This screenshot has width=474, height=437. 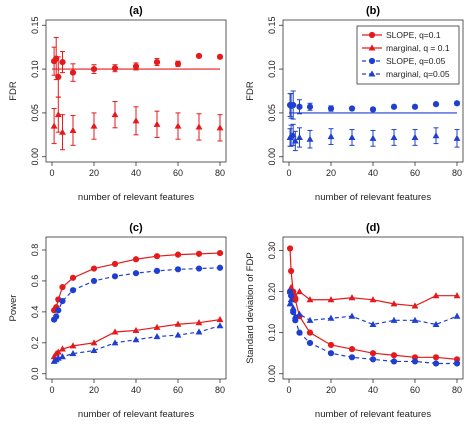 I want to click on x-axis-label: number of relevant features, so click(x=136, y=197).